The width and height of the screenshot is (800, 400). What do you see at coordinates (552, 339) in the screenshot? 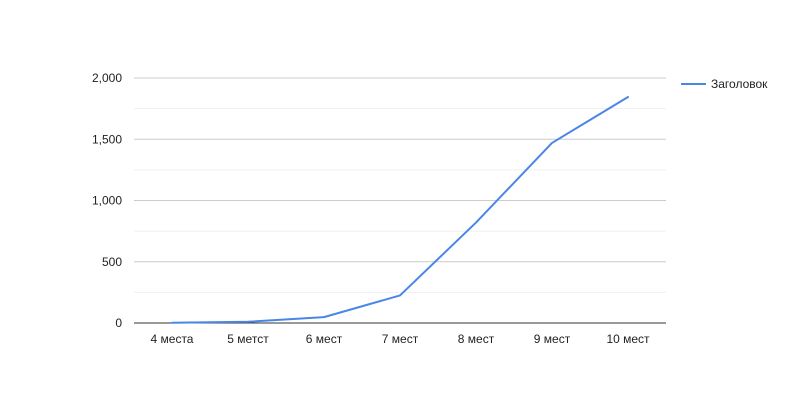
I see `x-tick-label: 9 мест` at bounding box center [552, 339].